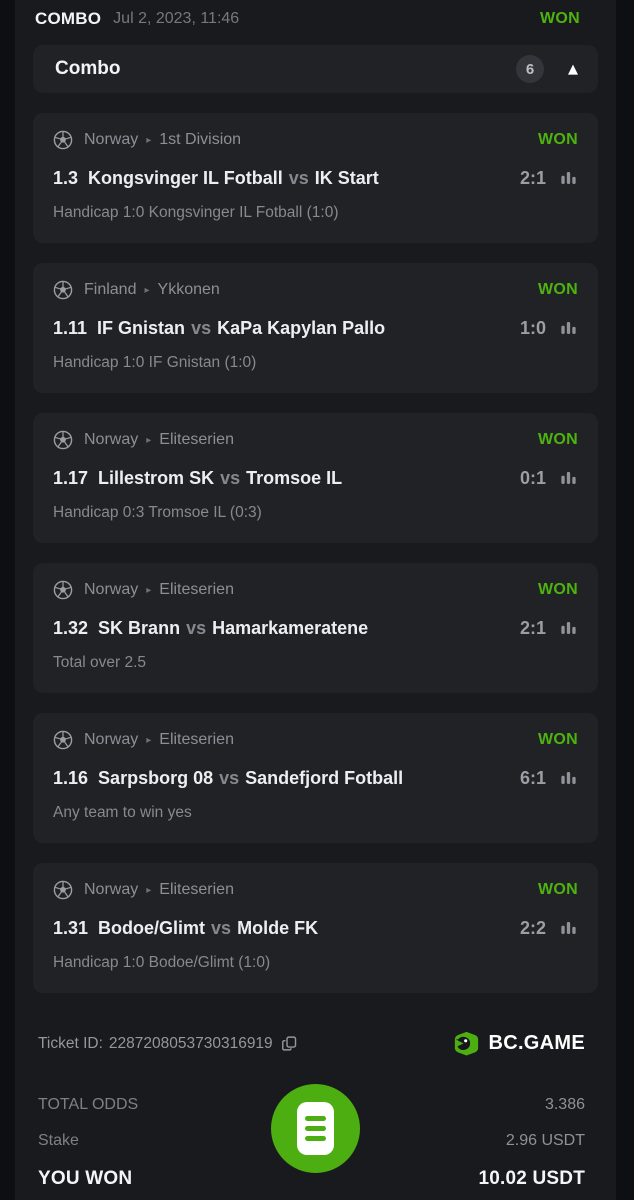  I want to click on odds-value: 1.11, so click(70, 327).